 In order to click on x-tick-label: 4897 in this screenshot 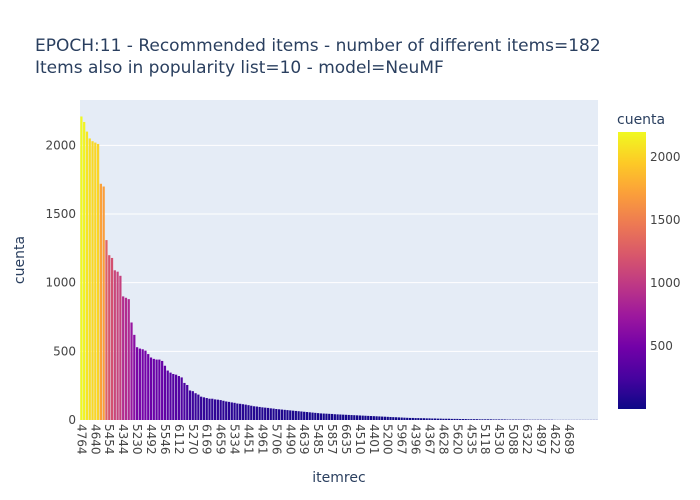, I will do `click(541, 439)`.